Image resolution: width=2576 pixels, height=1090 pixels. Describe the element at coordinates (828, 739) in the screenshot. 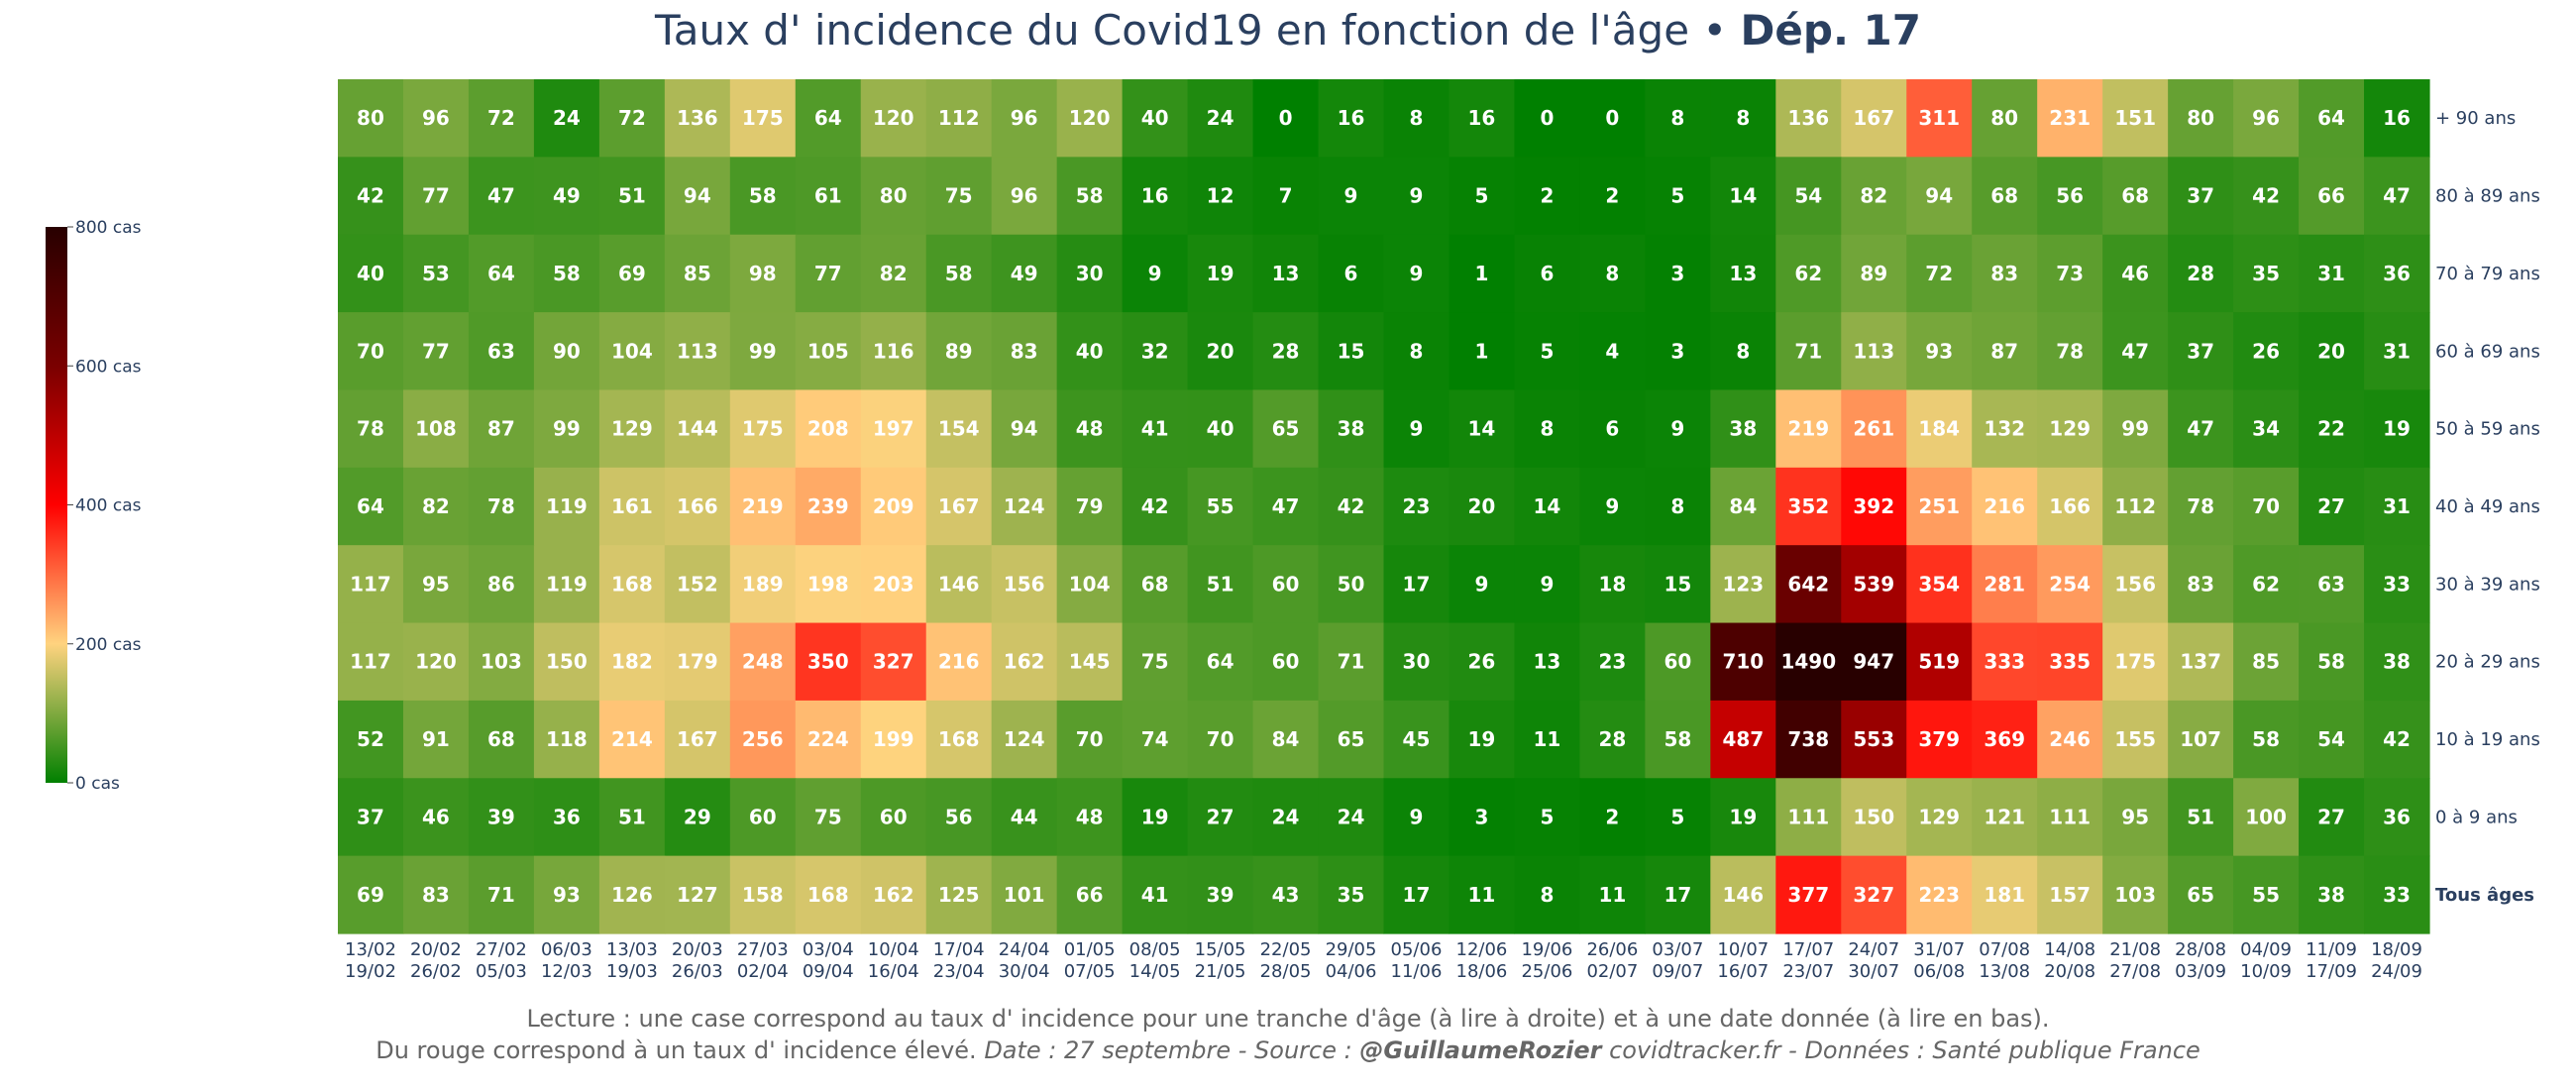

I see `cell-value-label: 224` at that location.